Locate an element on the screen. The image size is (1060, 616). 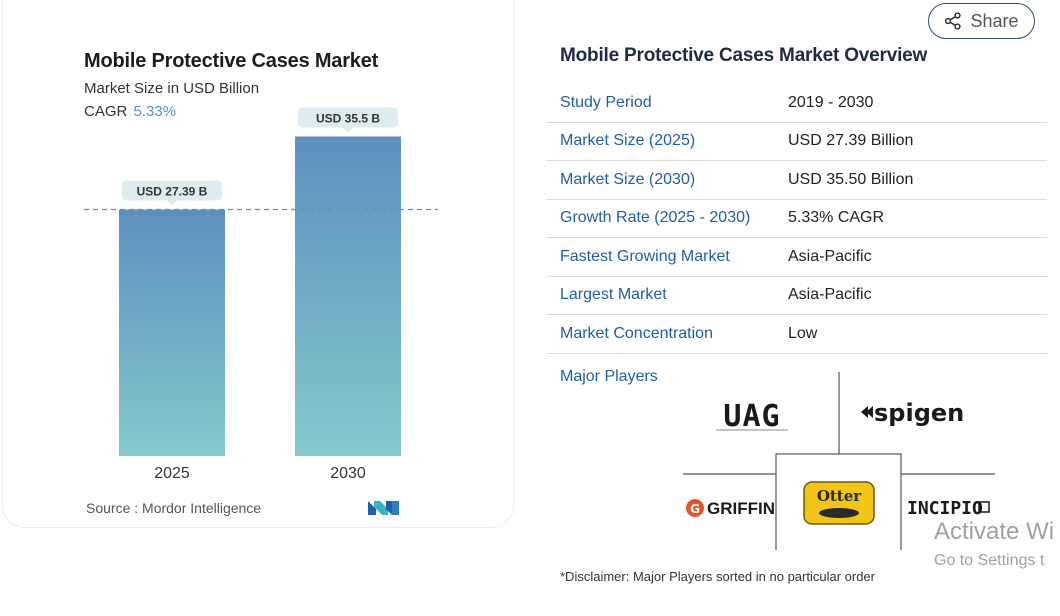
major-players-label: Major Players is located at coordinates (609, 376).